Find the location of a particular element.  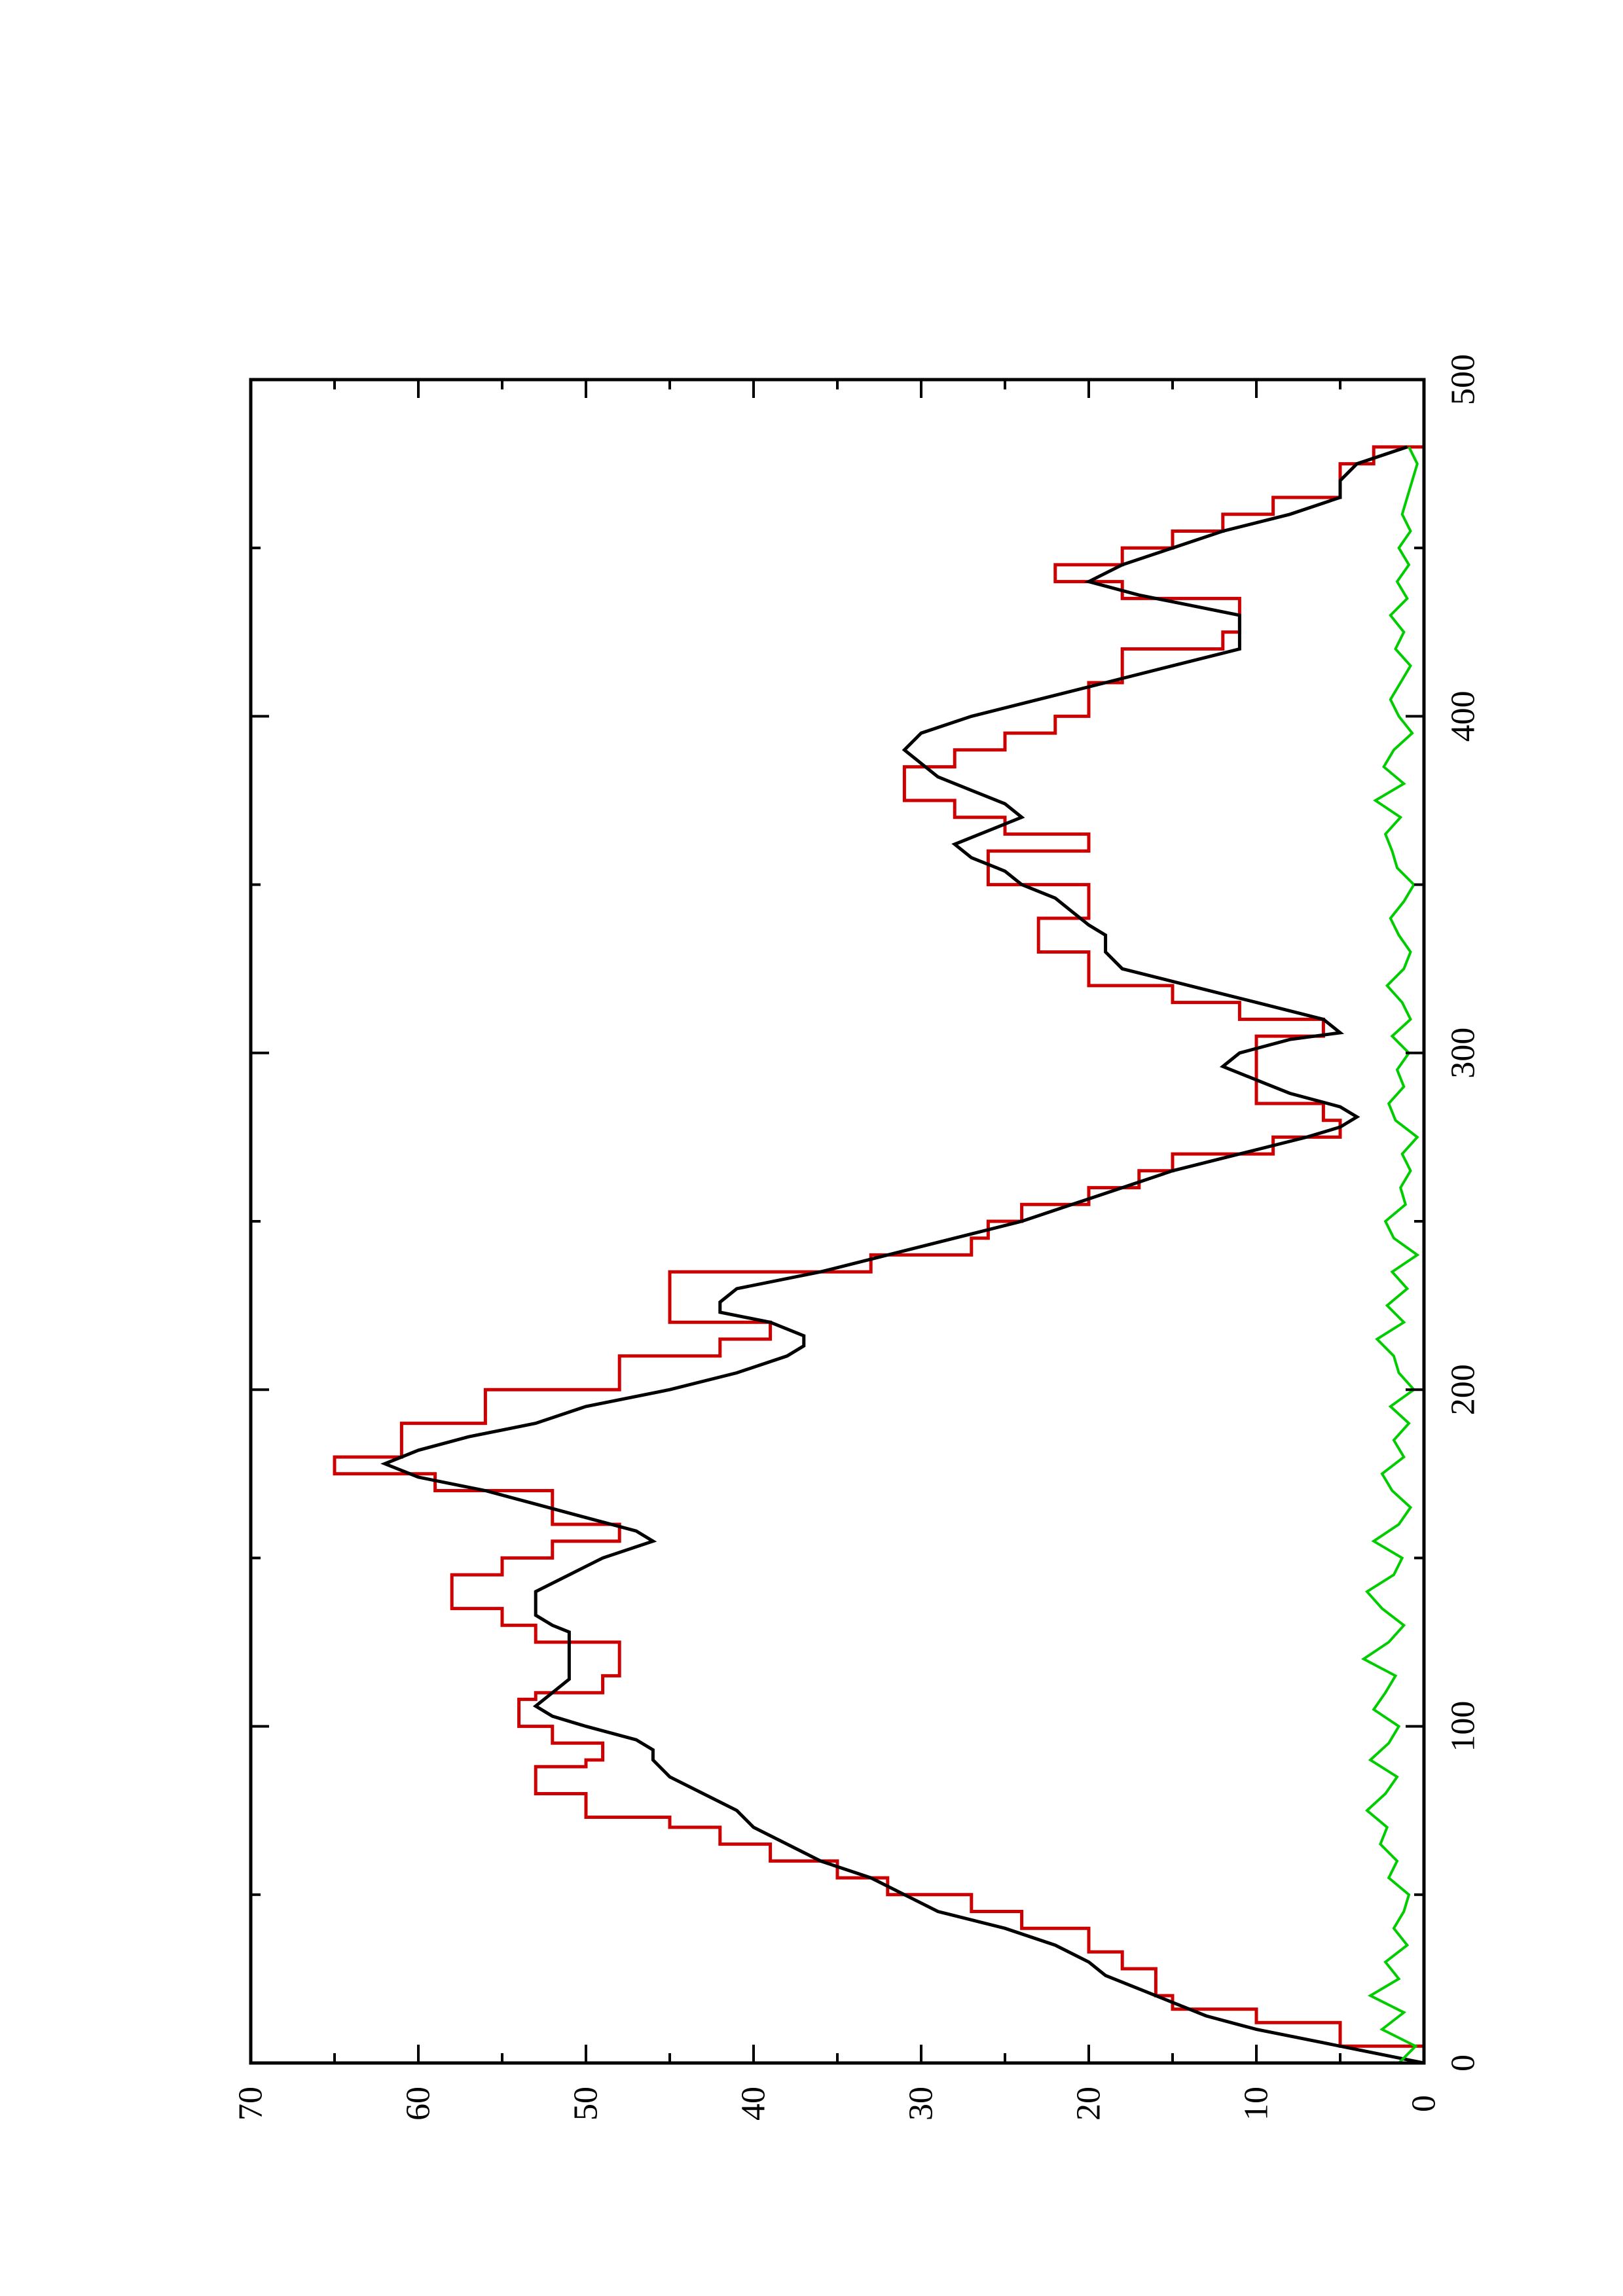

y-tick-label: 30 is located at coordinates (921, 2104).